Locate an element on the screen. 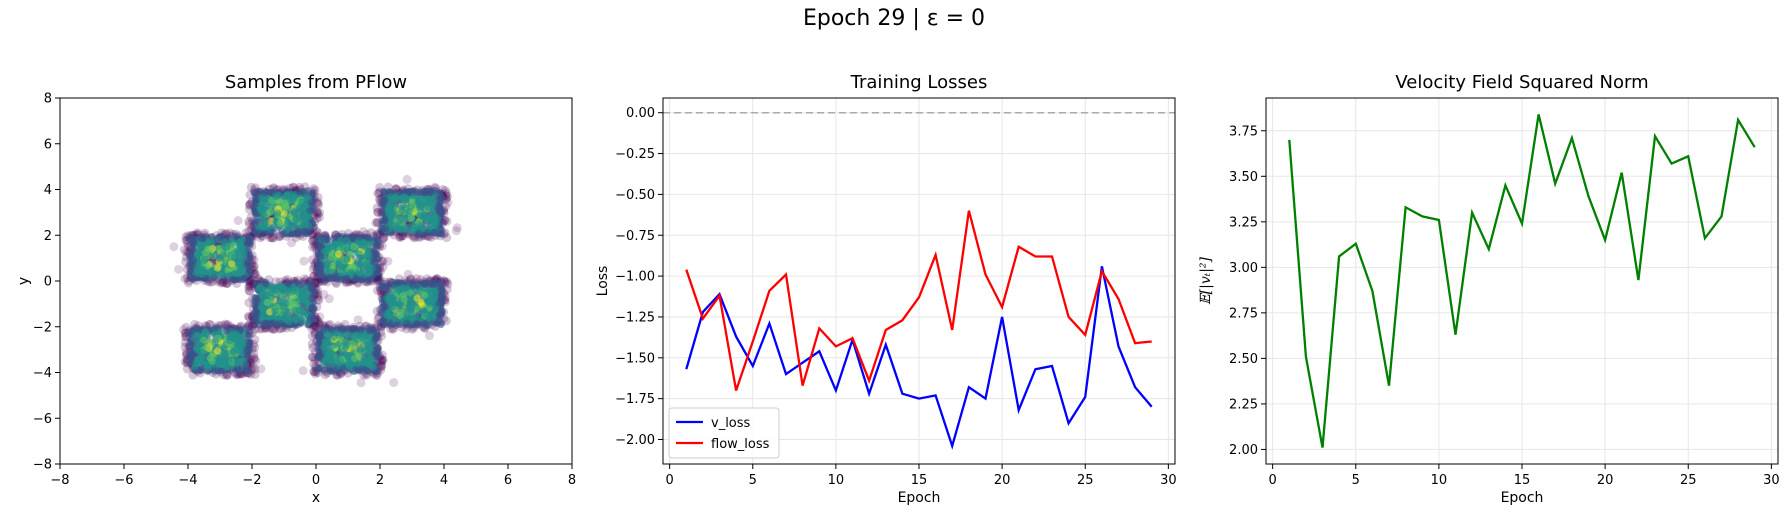 The image size is (1788, 515). y-tick-label: −4 is located at coordinates (42, 373).